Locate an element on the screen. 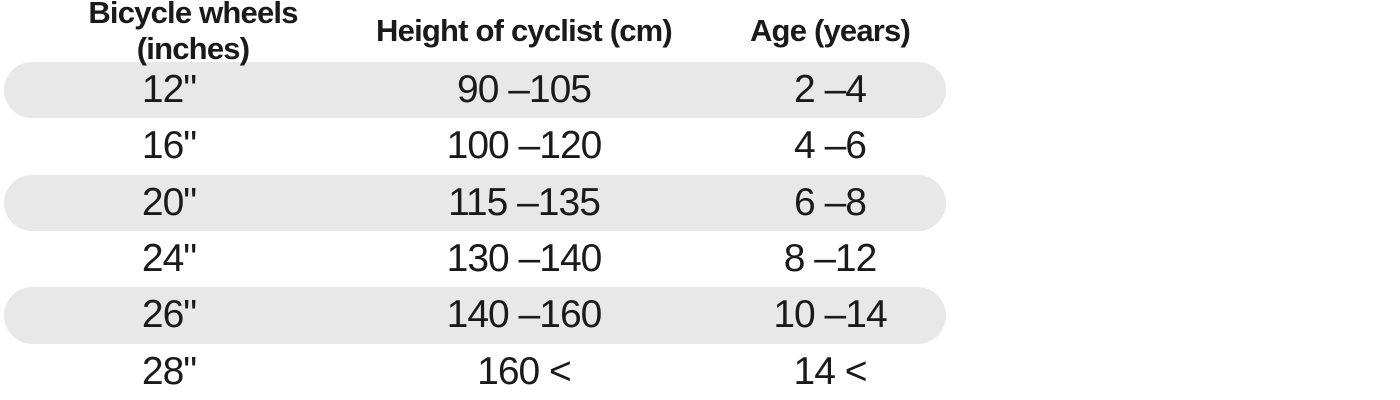  wheels-cell: 20" is located at coordinates (169, 202).